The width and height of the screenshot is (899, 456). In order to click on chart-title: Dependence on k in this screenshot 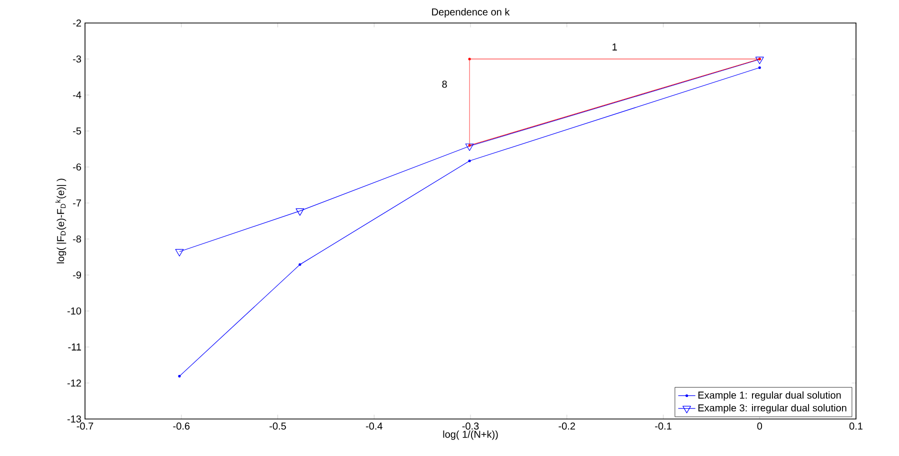, I will do `click(471, 13)`.